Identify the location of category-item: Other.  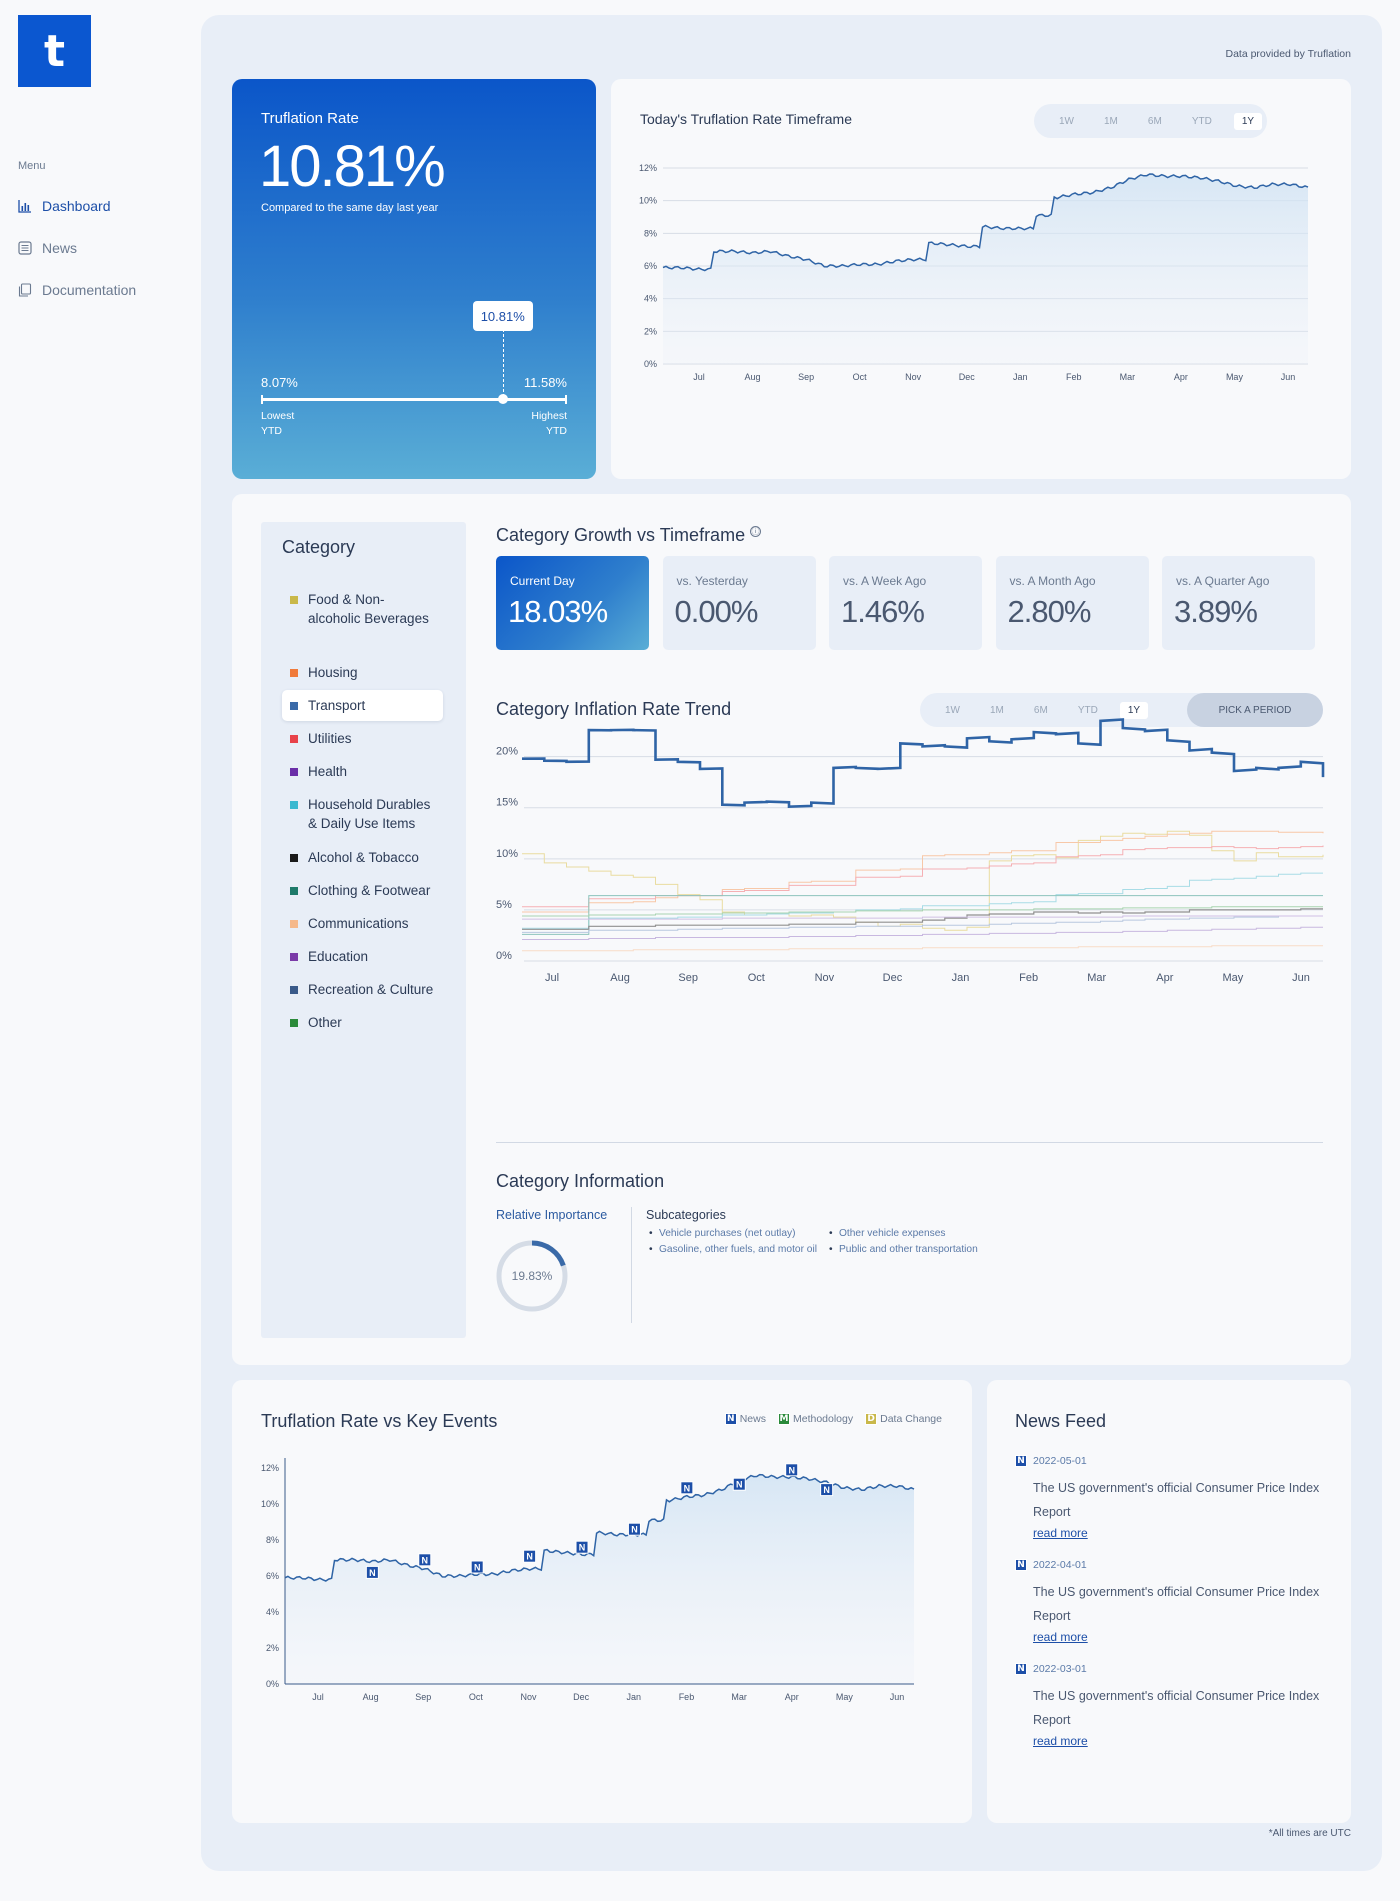
(362, 1022).